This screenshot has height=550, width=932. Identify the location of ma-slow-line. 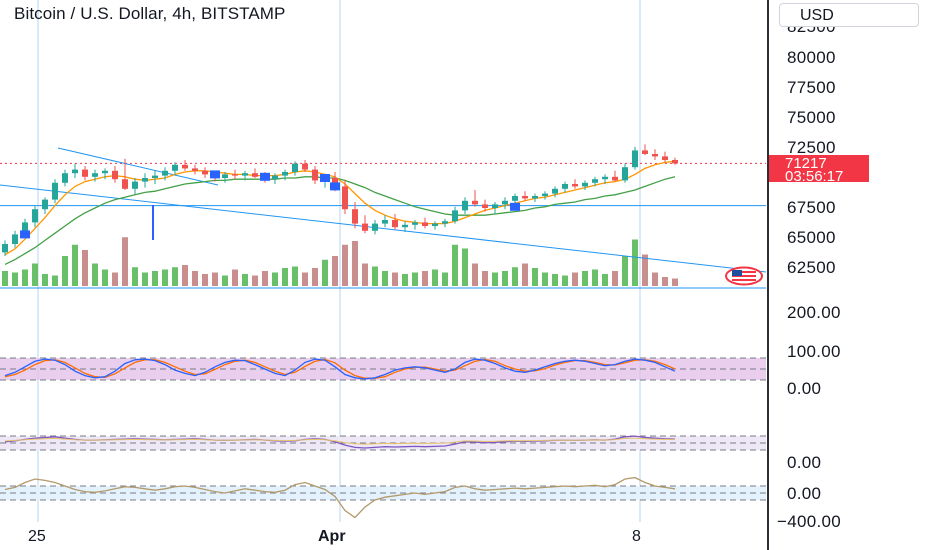
(340, 220).